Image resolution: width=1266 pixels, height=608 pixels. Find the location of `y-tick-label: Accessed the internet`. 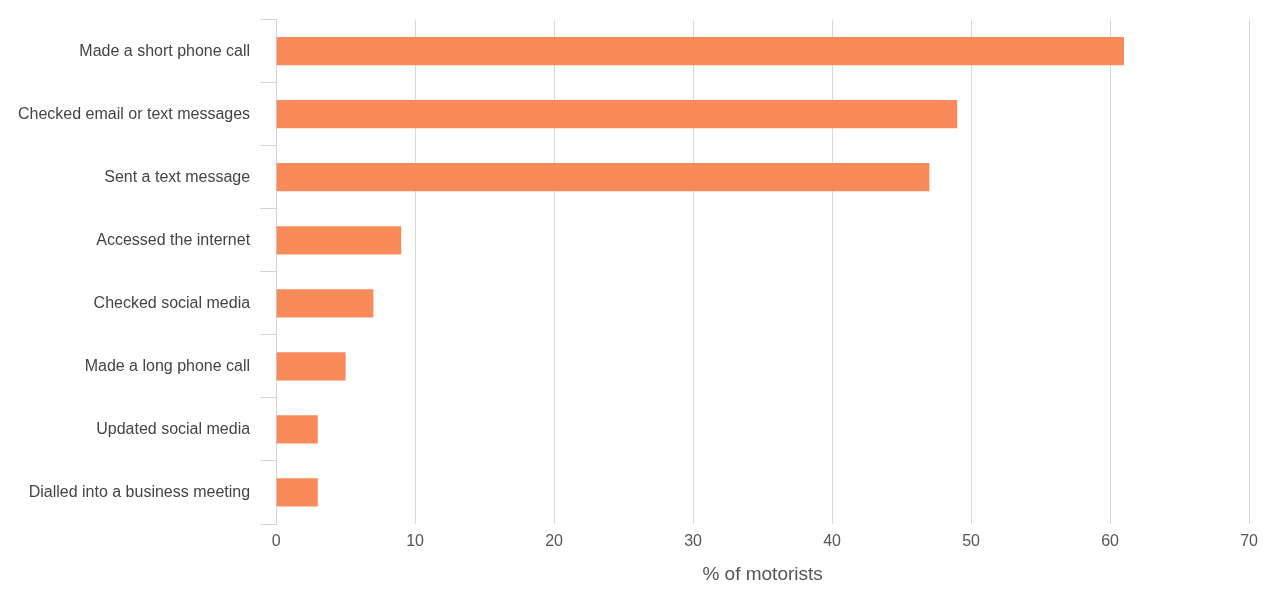

y-tick-label: Accessed the internet is located at coordinates (173, 239).